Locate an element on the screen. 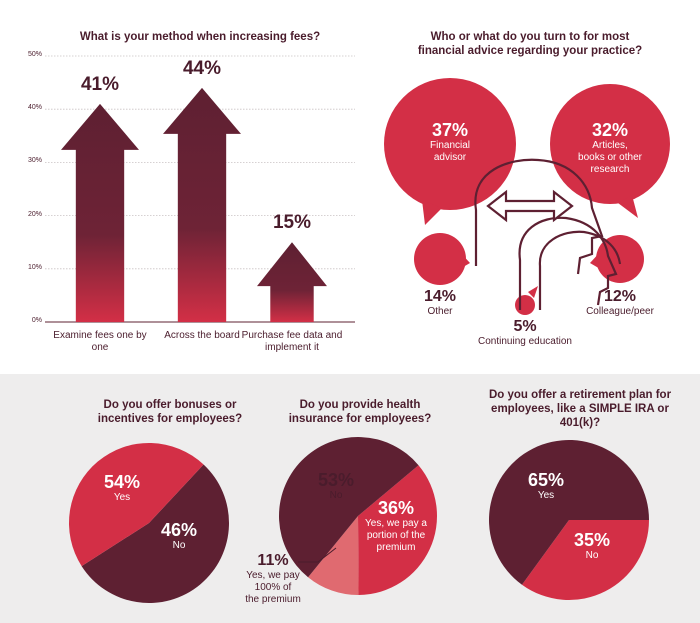 This screenshot has width=700, height=623. pie-slice-label: 53% No is located at coordinates (336, 486).